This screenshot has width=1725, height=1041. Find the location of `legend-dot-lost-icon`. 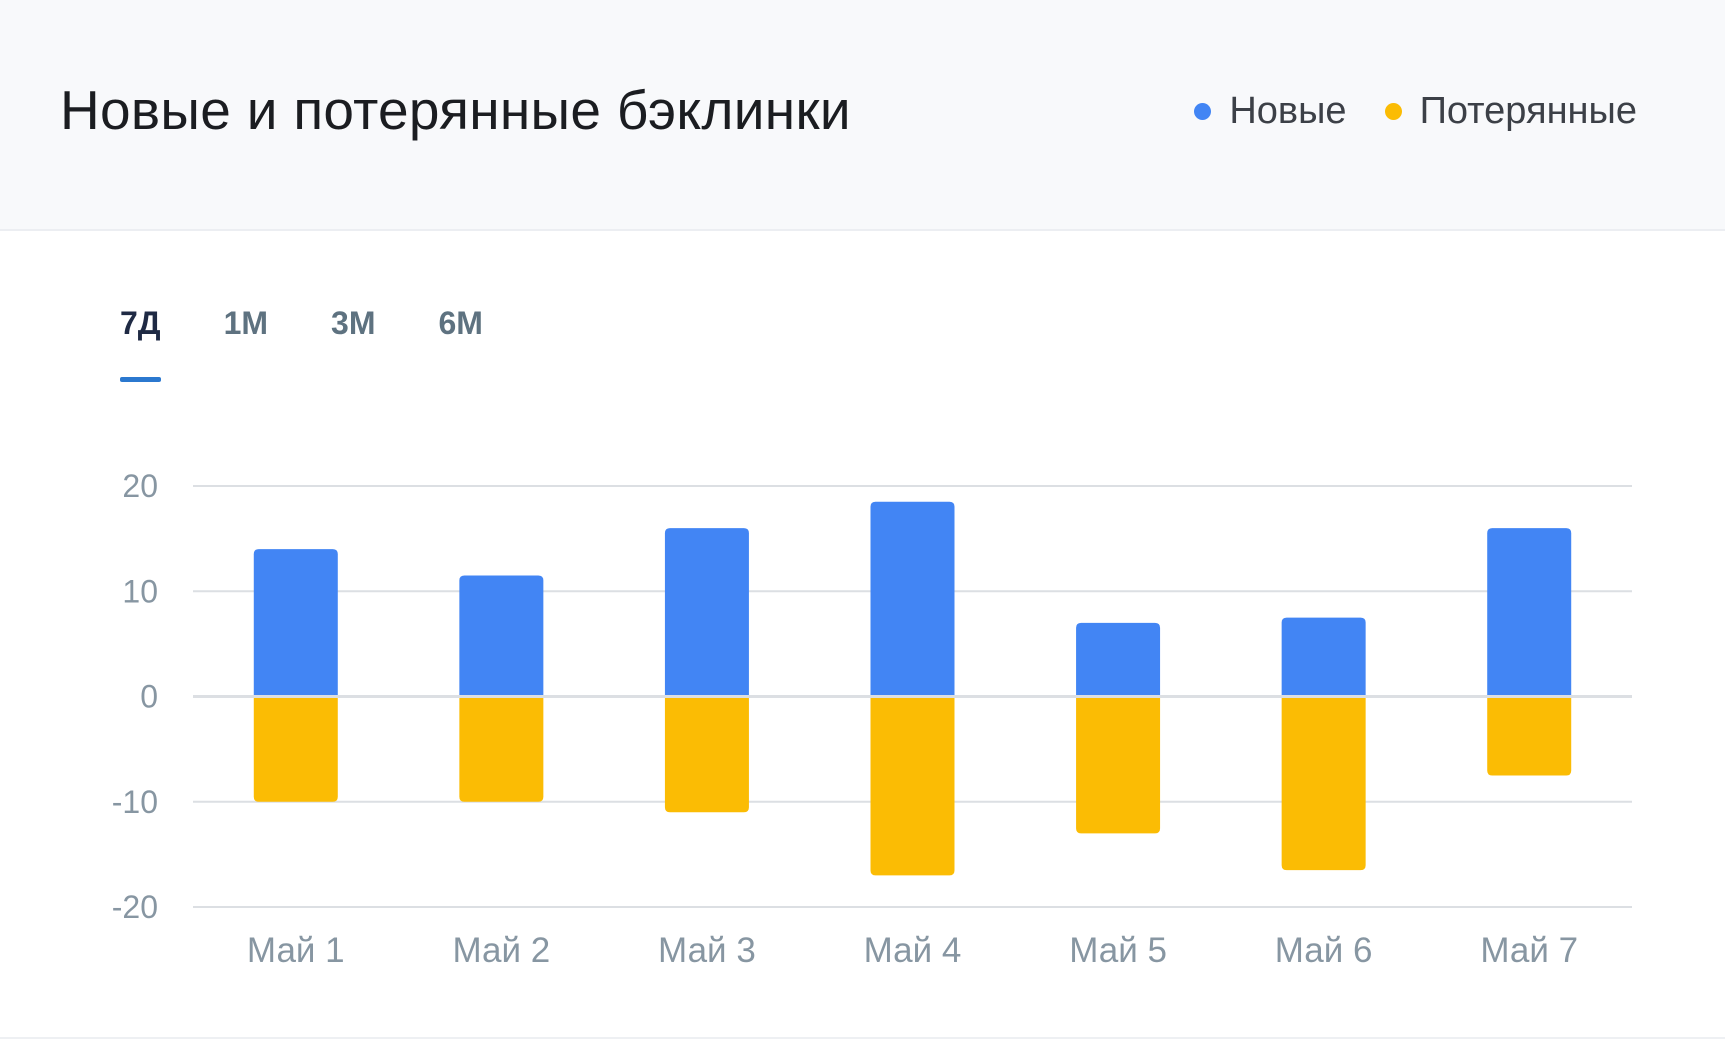

legend-dot-lost-icon is located at coordinates (1393, 111).